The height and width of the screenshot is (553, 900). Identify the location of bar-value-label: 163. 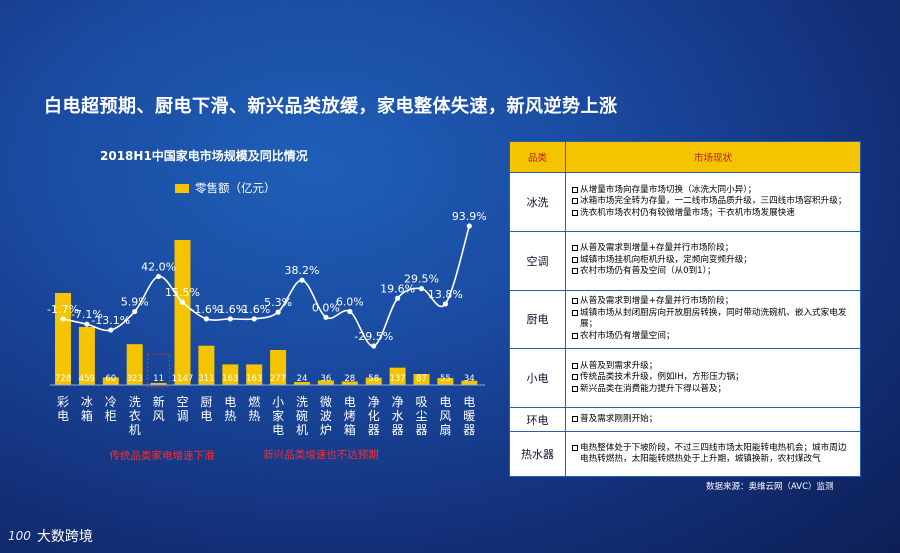
(254, 379).